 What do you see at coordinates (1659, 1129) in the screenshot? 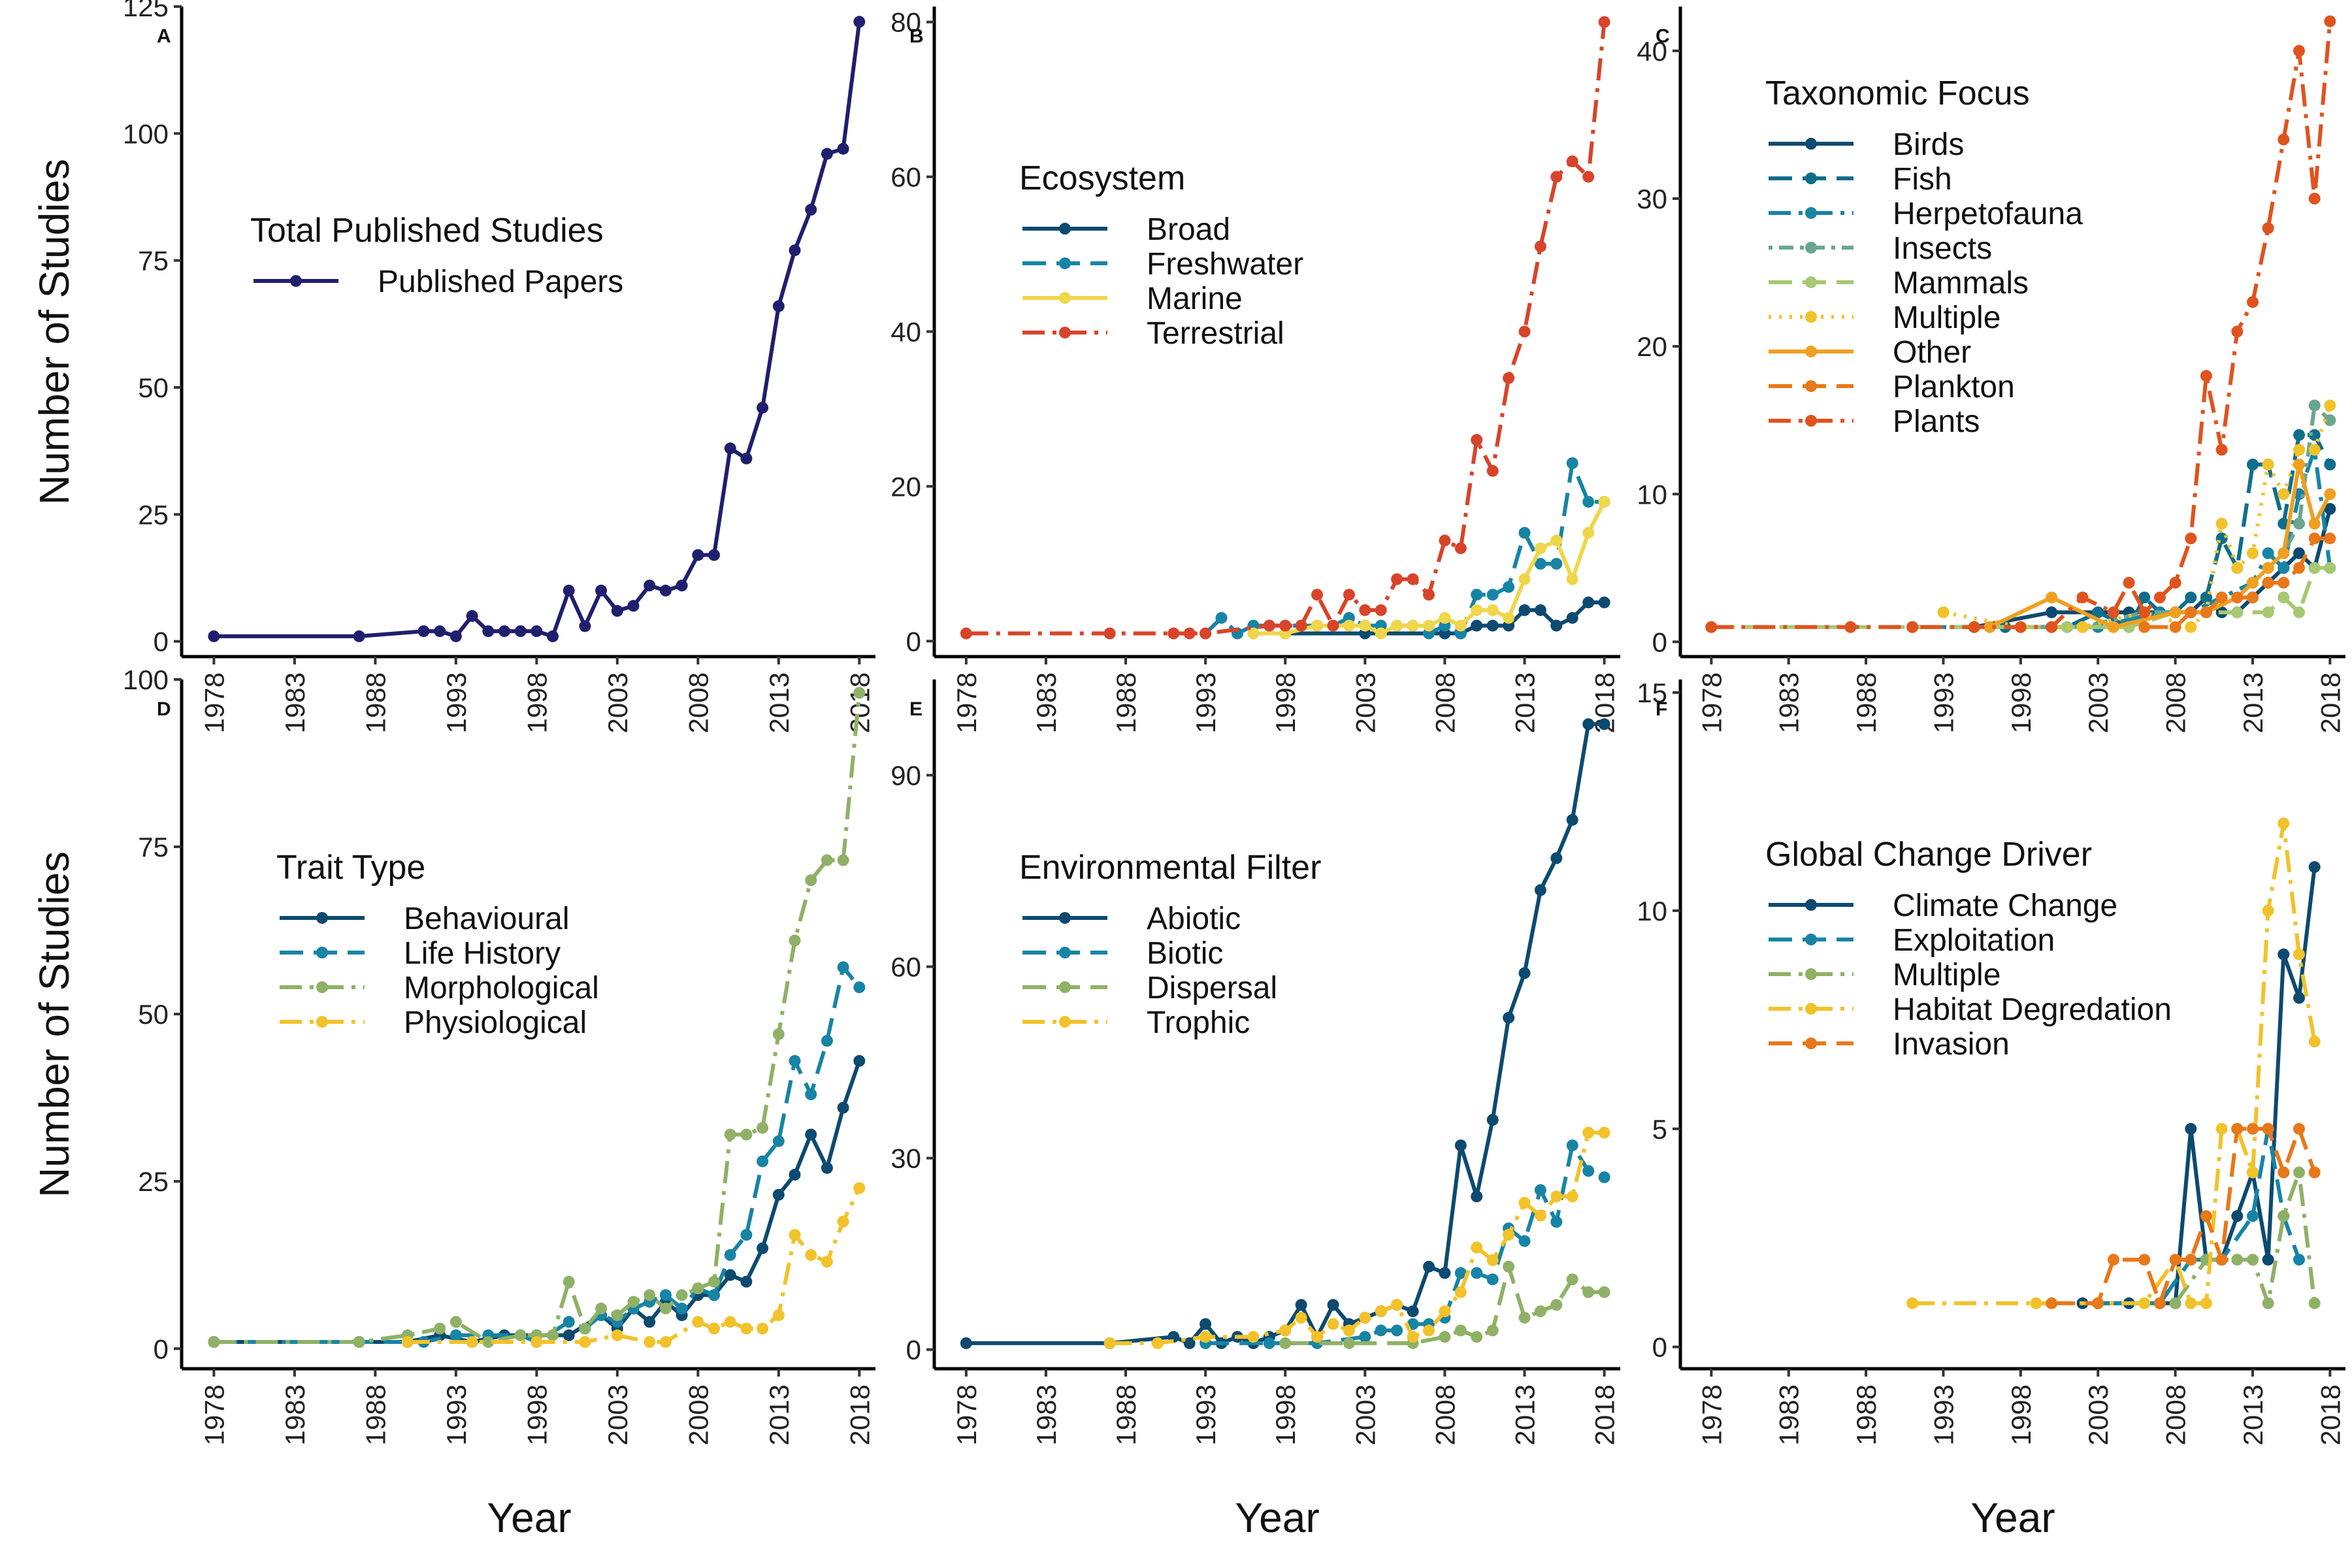
I see `y-tick-label: 5` at bounding box center [1659, 1129].